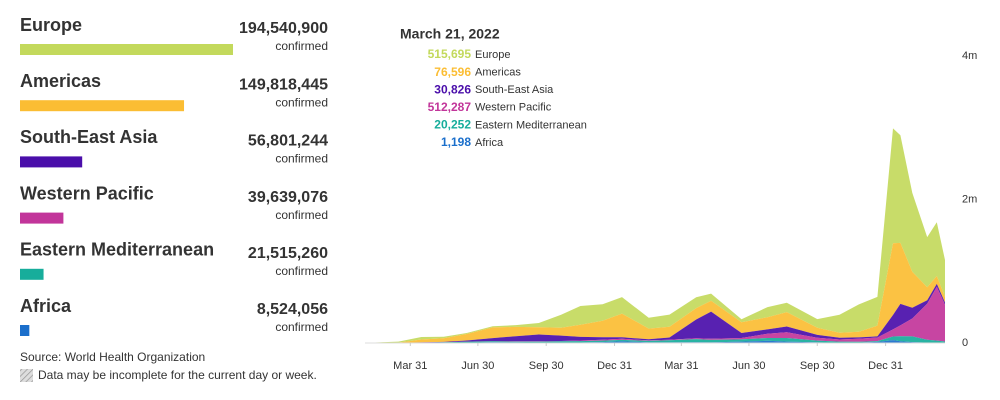 This screenshot has height=400, width=1000. What do you see at coordinates (452, 89) in the screenshot?
I see `tooltip-value: 30,826` at bounding box center [452, 89].